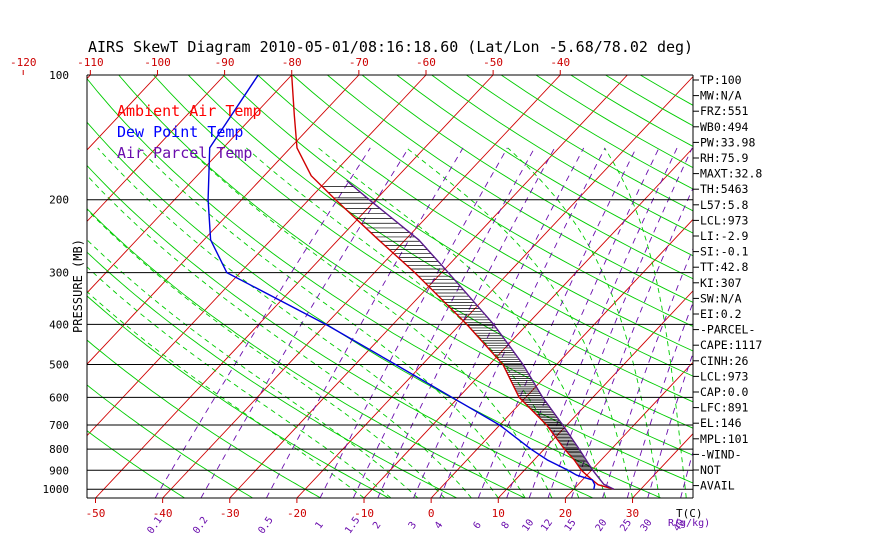 The height and width of the screenshot is (560, 870). Describe the element at coordinates (727, 142) in the screenshot. I see `parameter-label: PW:33.98` at that location.